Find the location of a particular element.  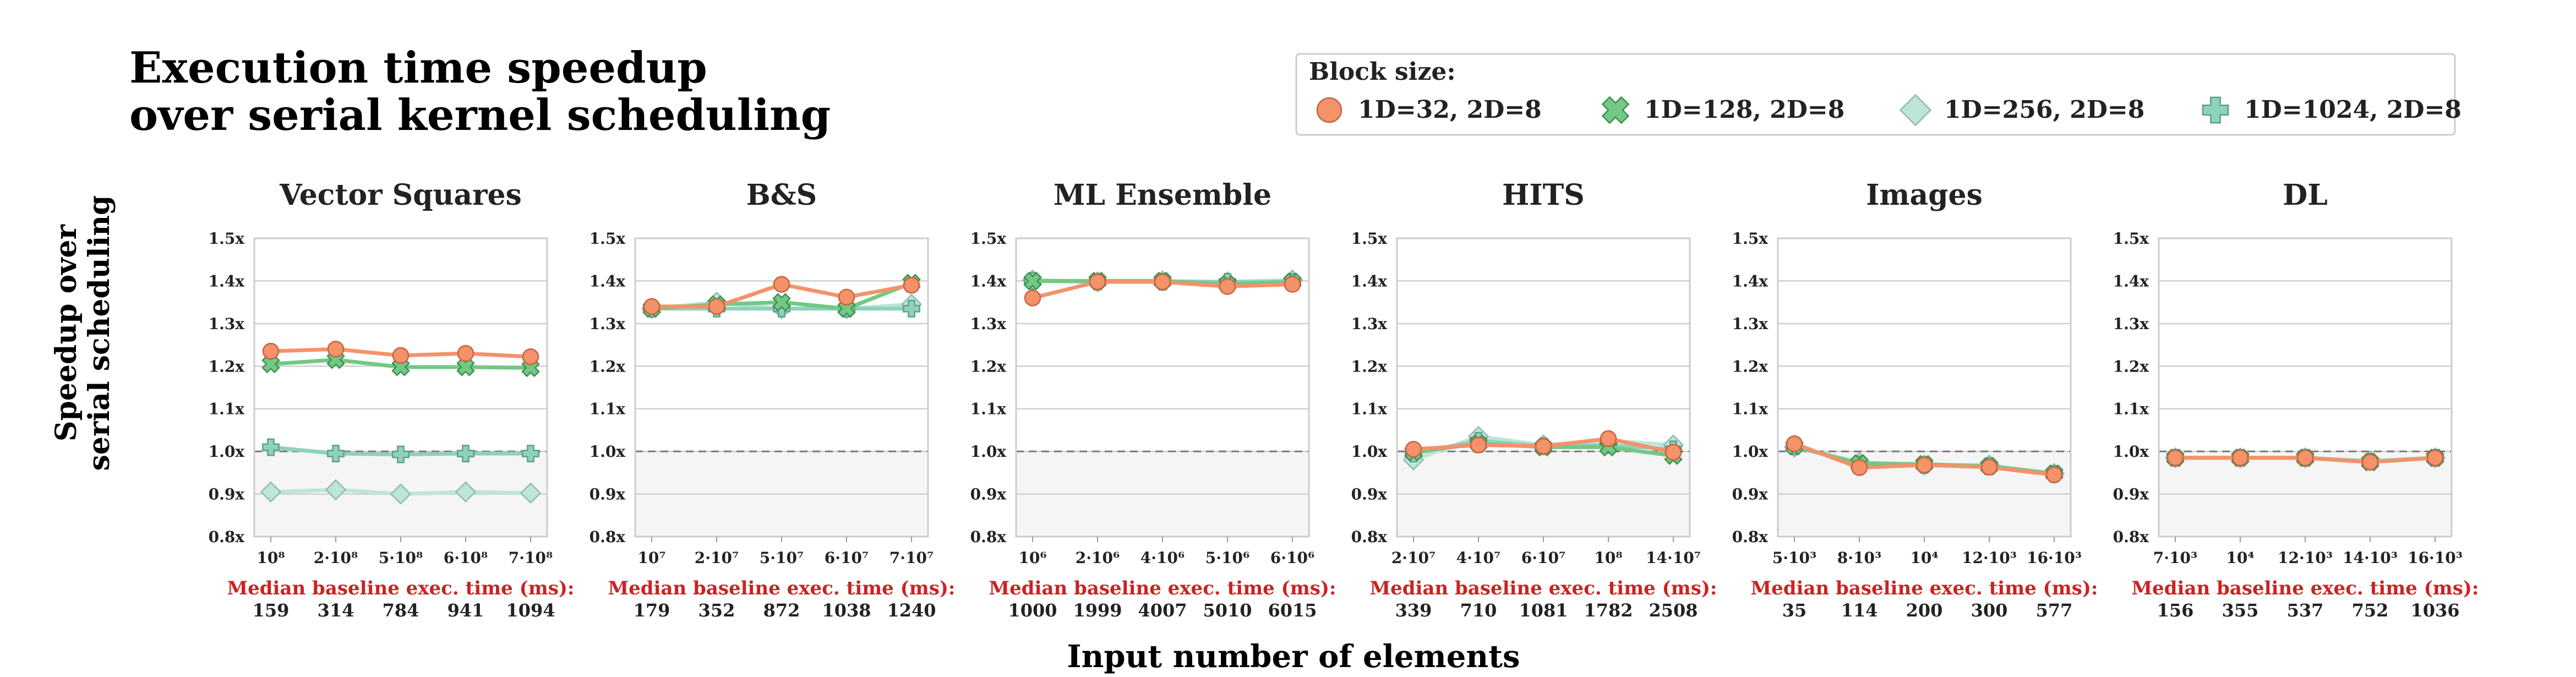

x-tick-label: 5·10⁶ is located at coordinates (1227, 558).